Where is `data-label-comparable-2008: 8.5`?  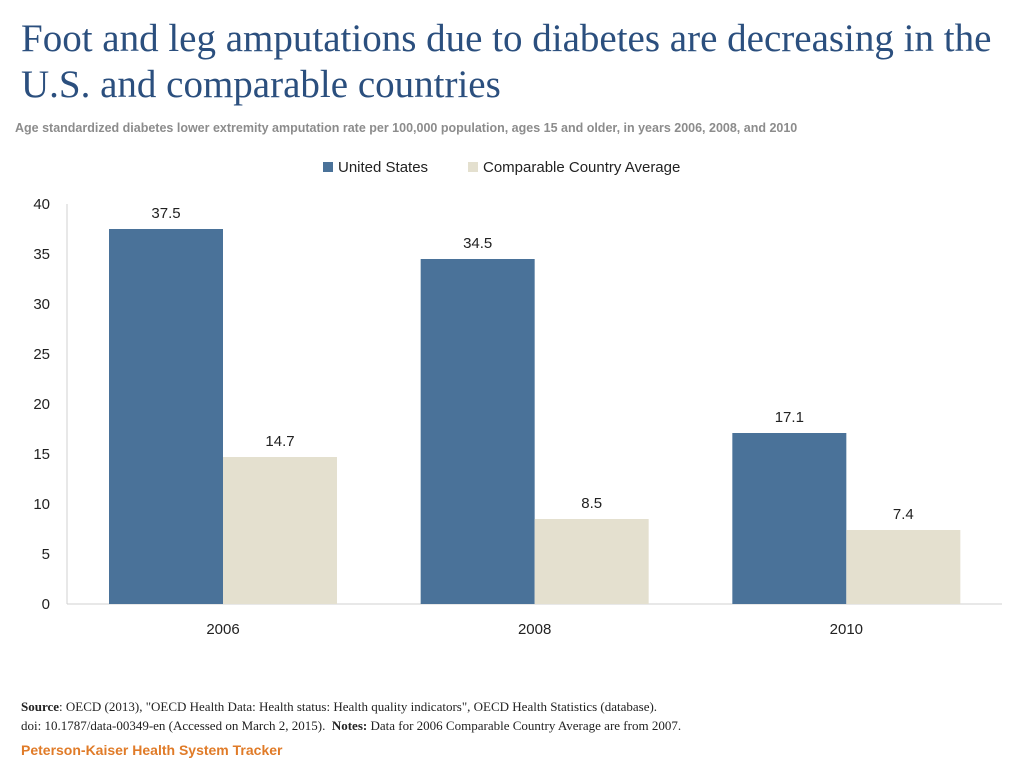
data-label-comparable-2008: 8.5 is located at coordinates (591, 503).